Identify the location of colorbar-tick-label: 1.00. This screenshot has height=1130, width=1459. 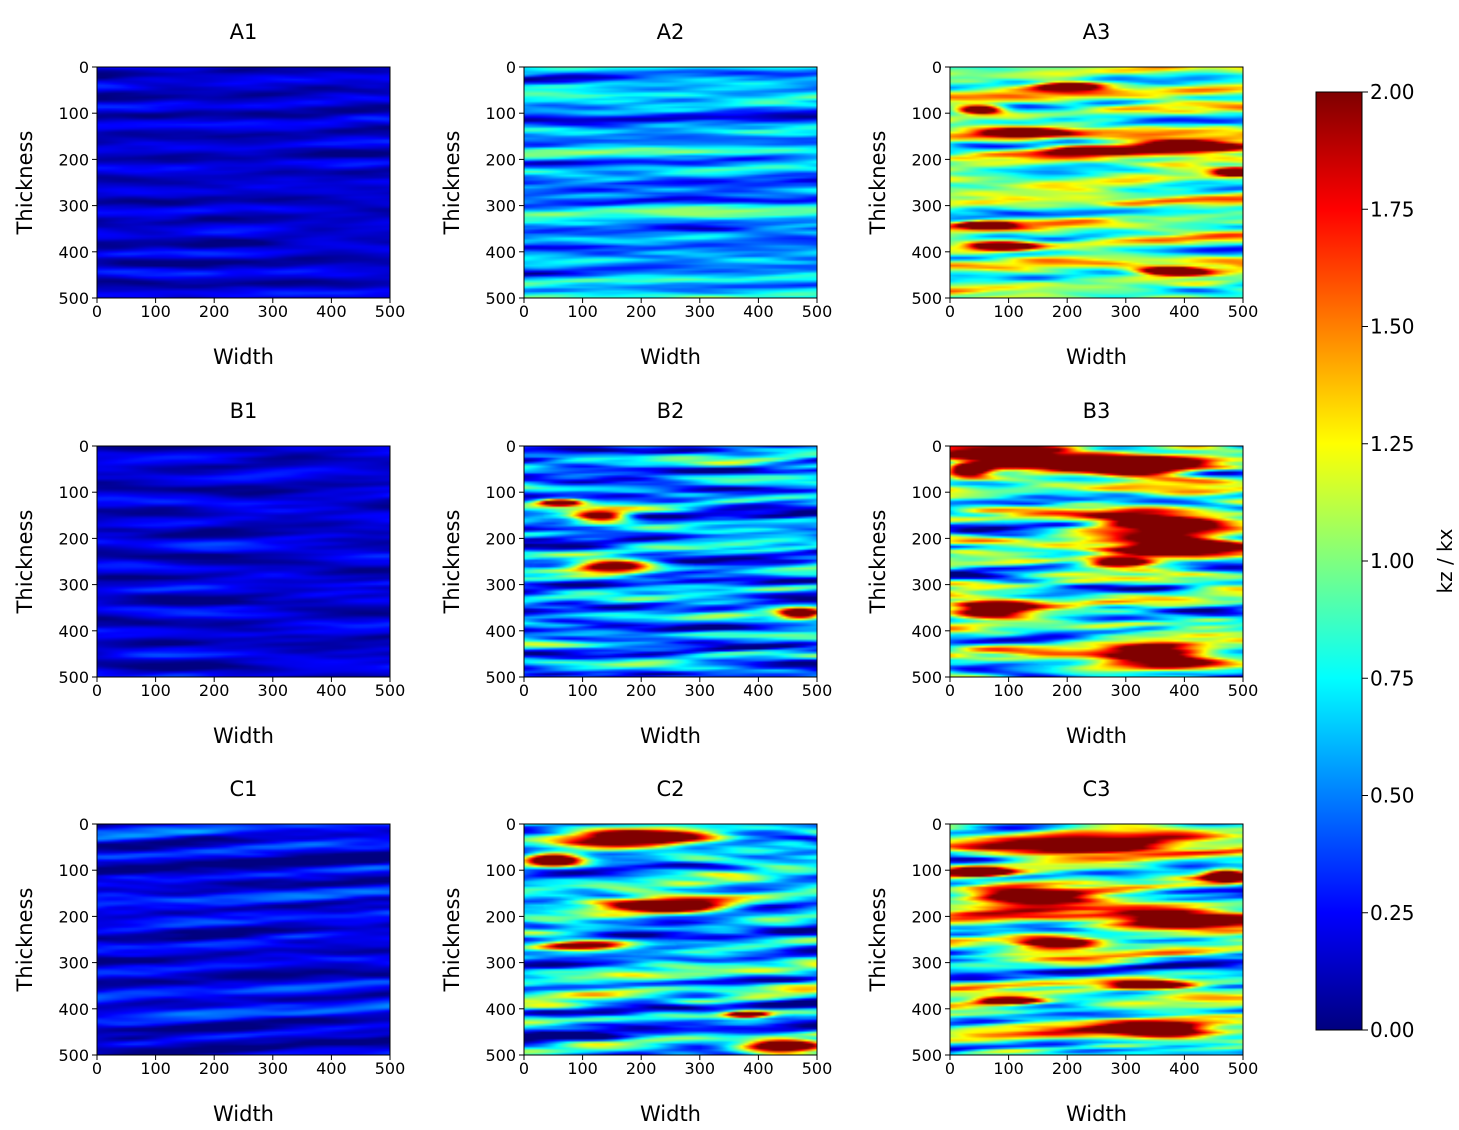
(1392, 561).